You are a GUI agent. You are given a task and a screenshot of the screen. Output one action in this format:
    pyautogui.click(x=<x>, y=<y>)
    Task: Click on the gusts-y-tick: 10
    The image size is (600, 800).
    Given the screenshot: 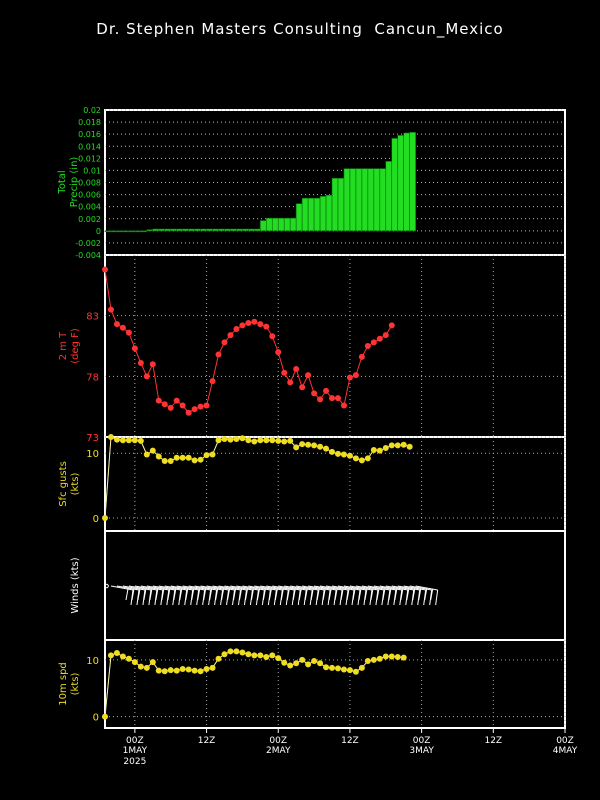 What is the action you would take?
    pyautogui.click(x=92, y=454)
    